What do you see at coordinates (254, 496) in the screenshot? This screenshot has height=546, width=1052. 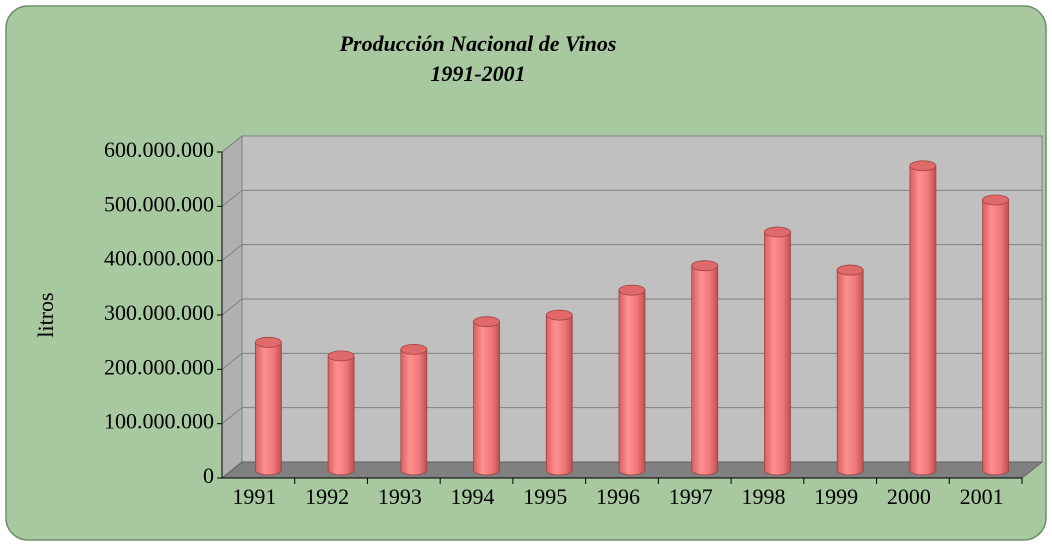 I see `x-tick-label: 1991` at bounding box center [254, 496].